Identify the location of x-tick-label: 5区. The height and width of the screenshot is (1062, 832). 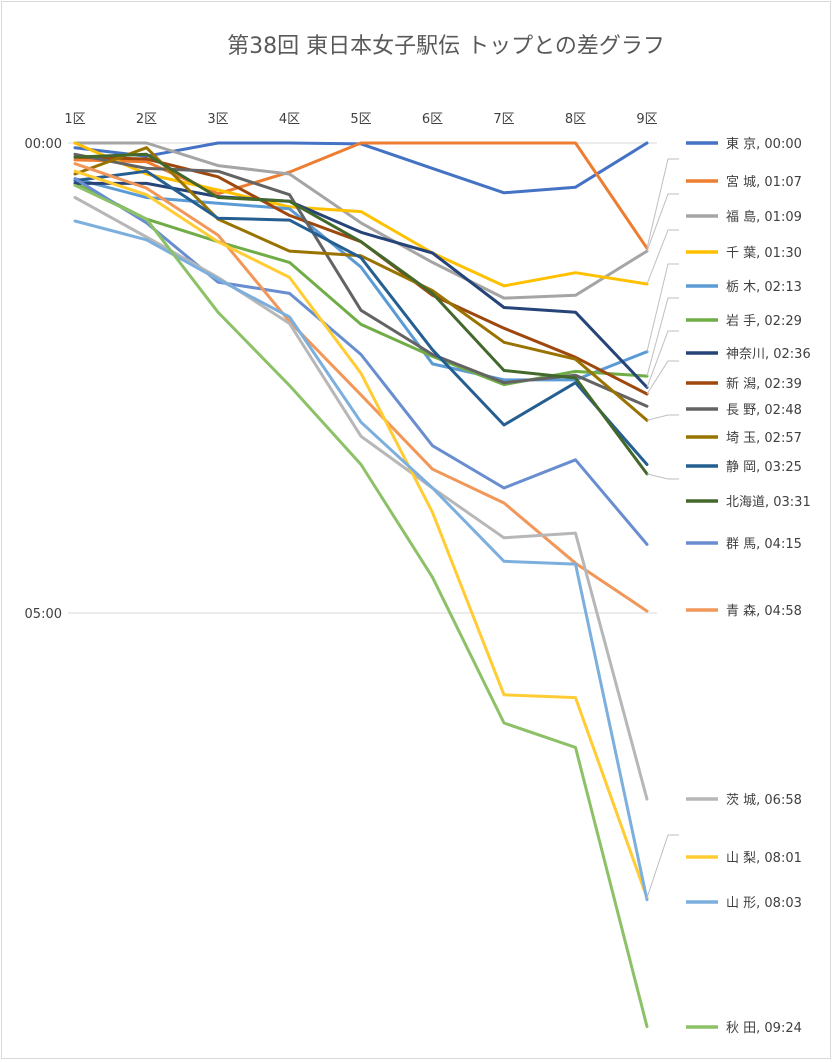
(360, 119).